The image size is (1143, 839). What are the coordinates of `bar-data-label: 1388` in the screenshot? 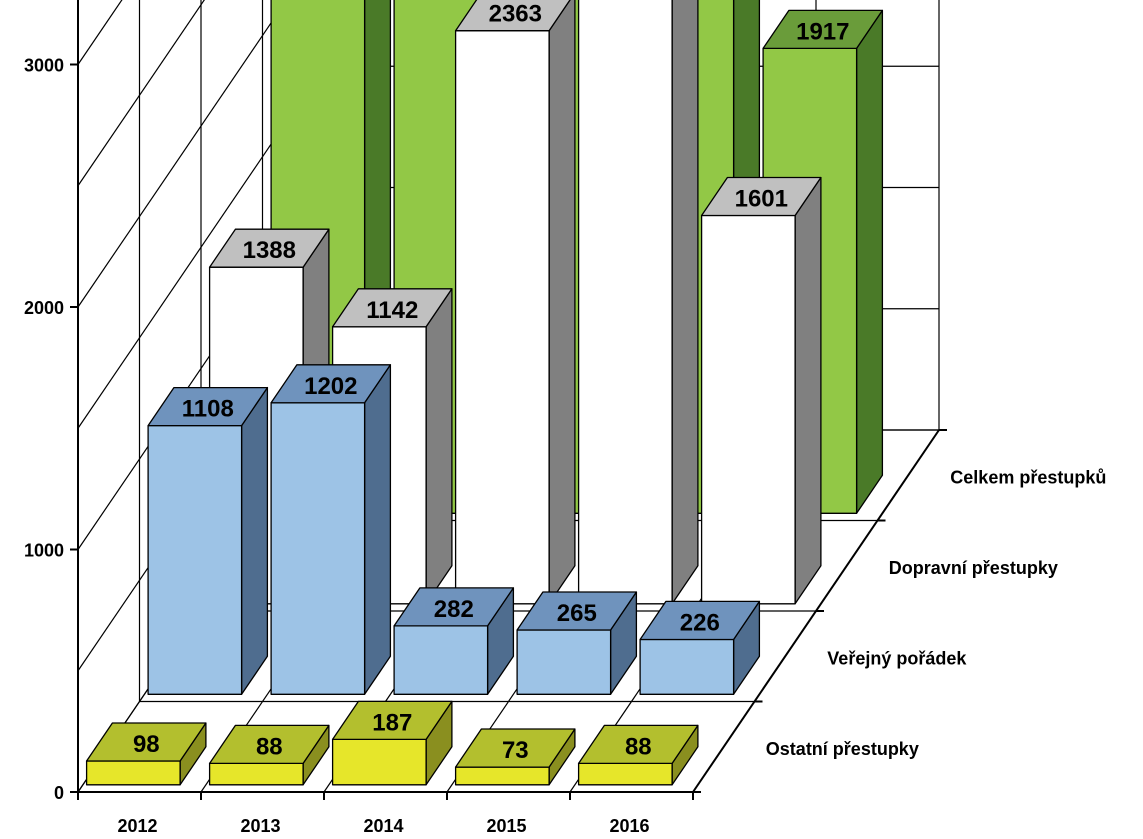 It's located at (269, 250).